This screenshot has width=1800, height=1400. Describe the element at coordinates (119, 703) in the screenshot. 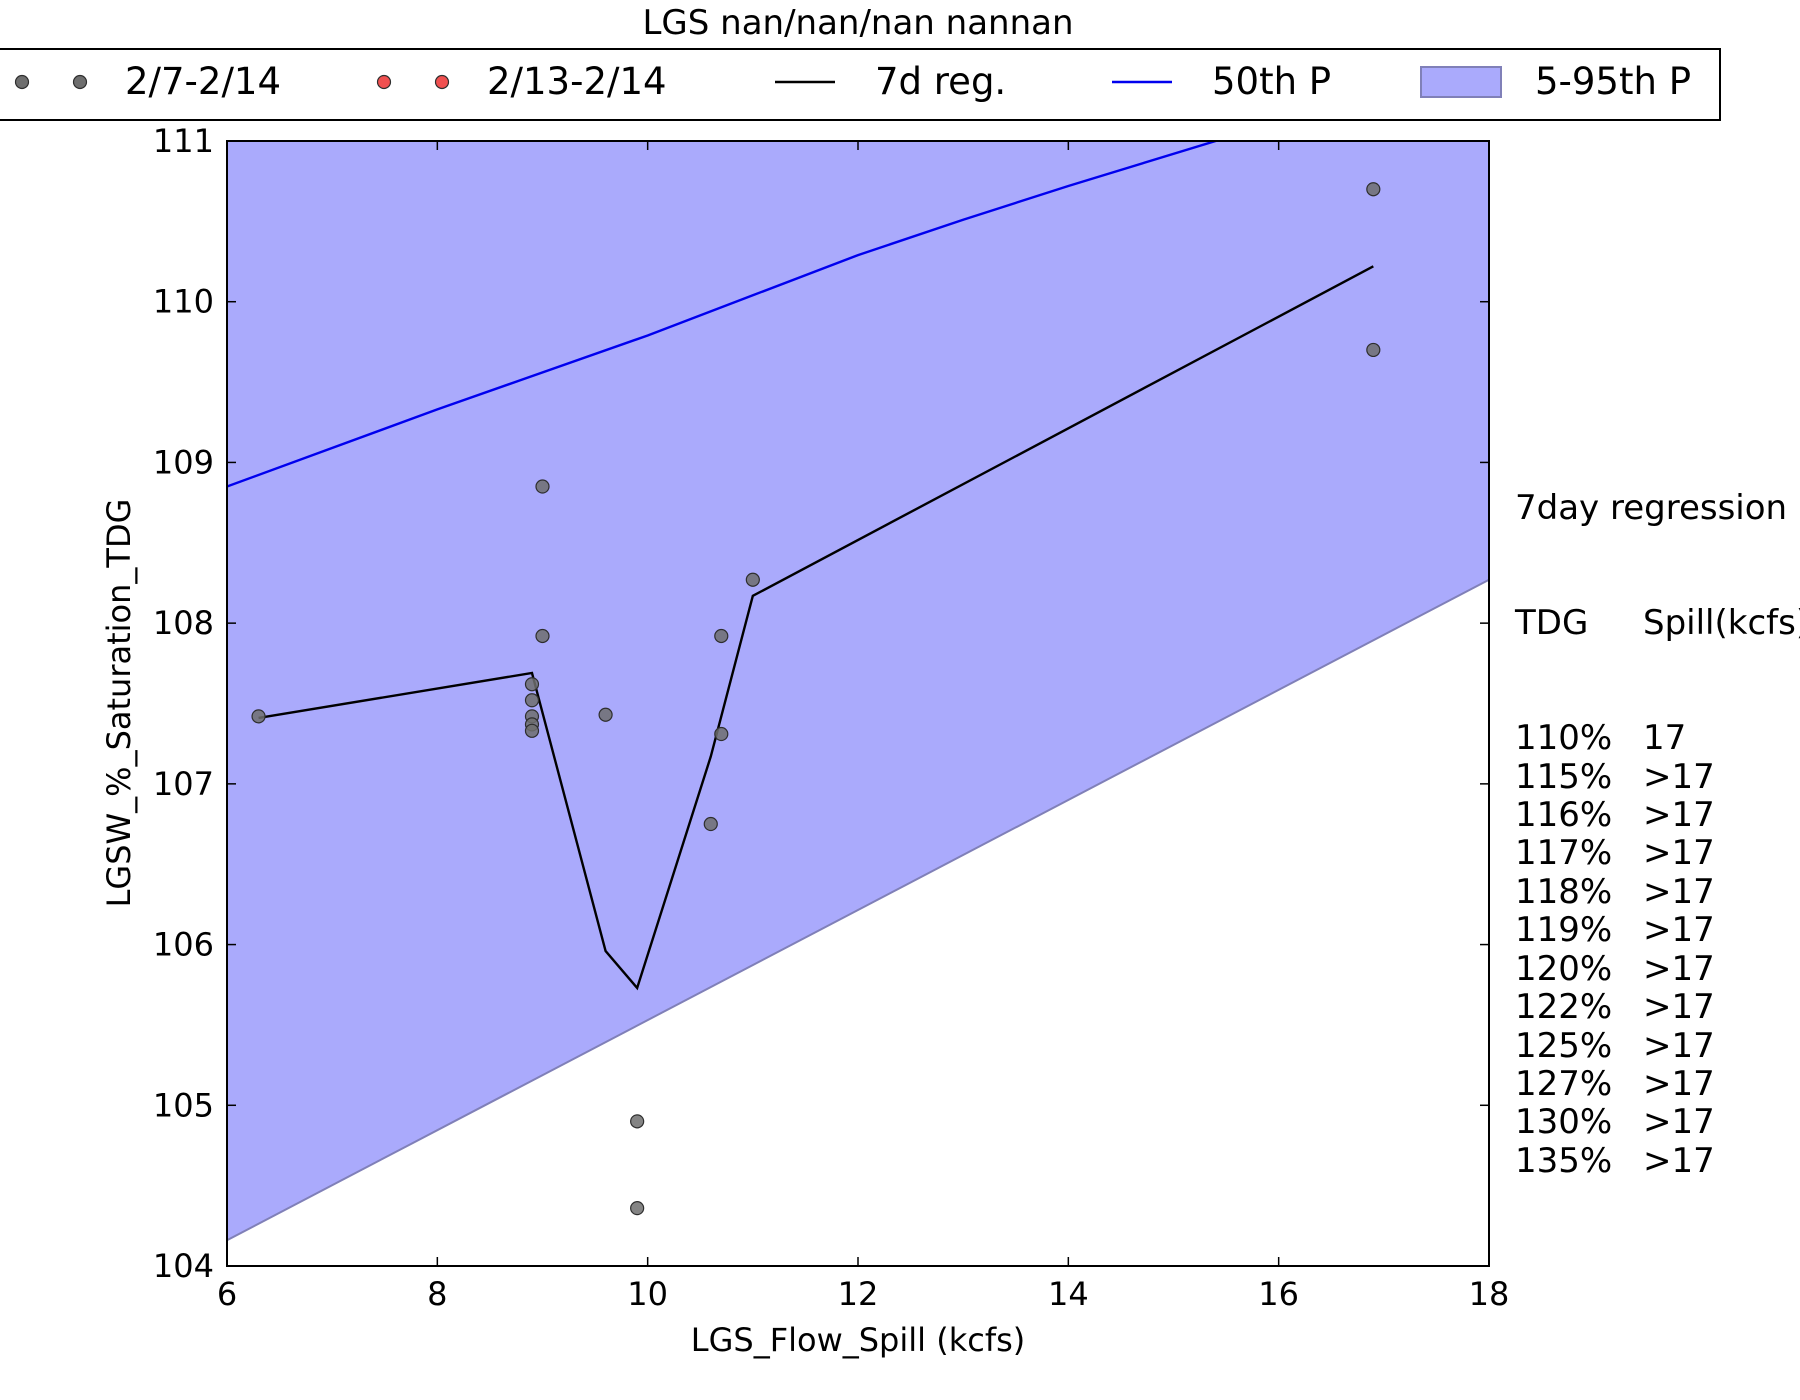

I see `y-axis-label: LGSW_%_Saturation_TDG` at that location.